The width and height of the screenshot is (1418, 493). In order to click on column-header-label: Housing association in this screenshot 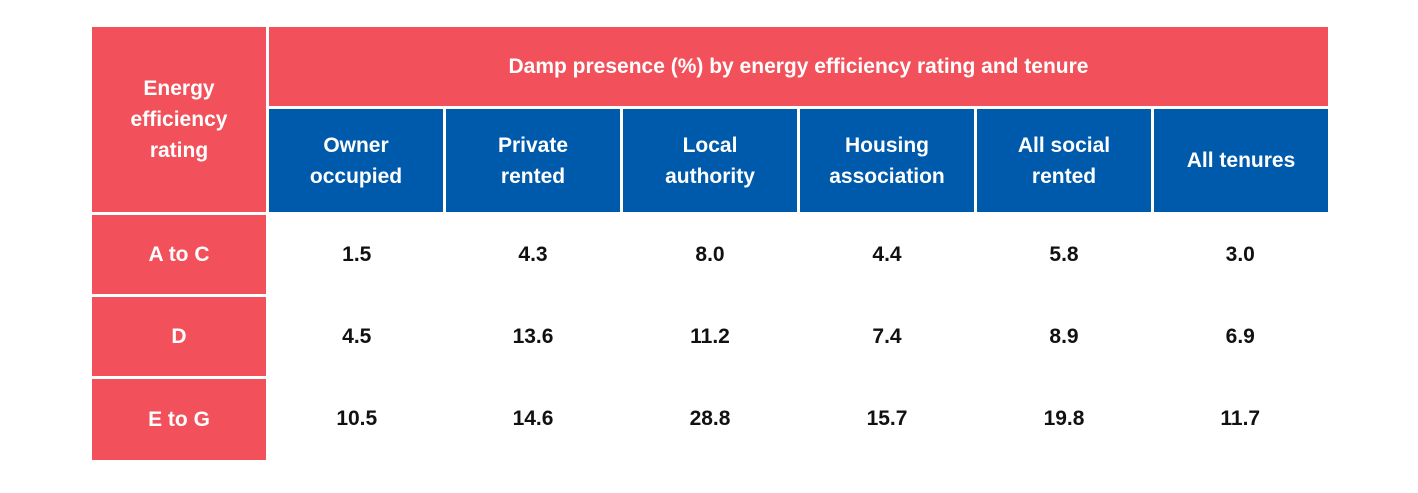, I will do `click(887, 160)`.